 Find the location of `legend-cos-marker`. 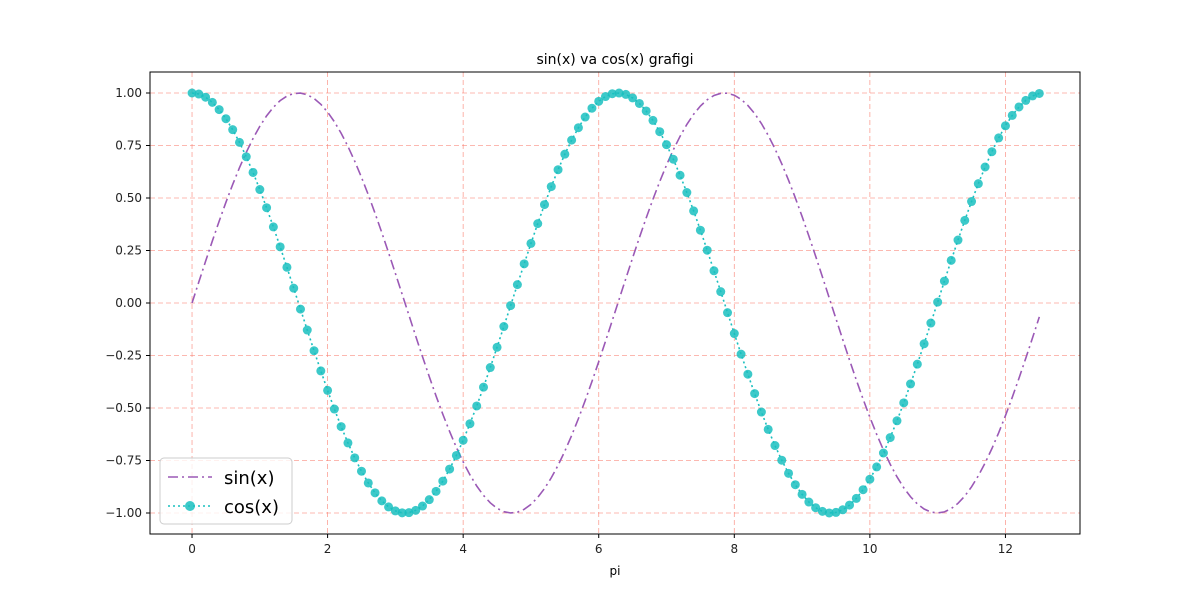

legend-cos-marker is located at coordinates (190, 506).